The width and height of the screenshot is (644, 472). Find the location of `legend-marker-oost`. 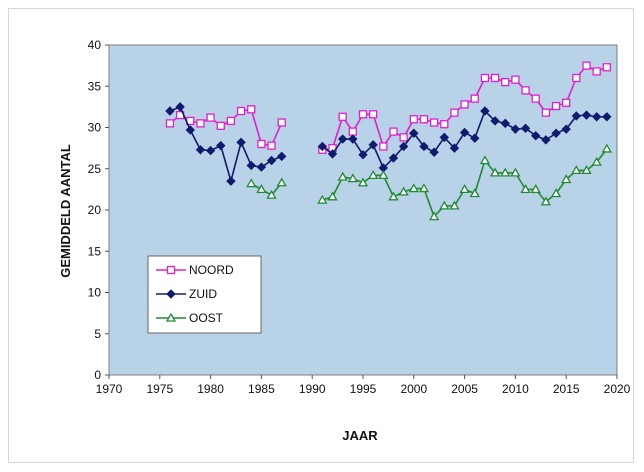

legend-marker-oost is located at coordinates (171, 317).